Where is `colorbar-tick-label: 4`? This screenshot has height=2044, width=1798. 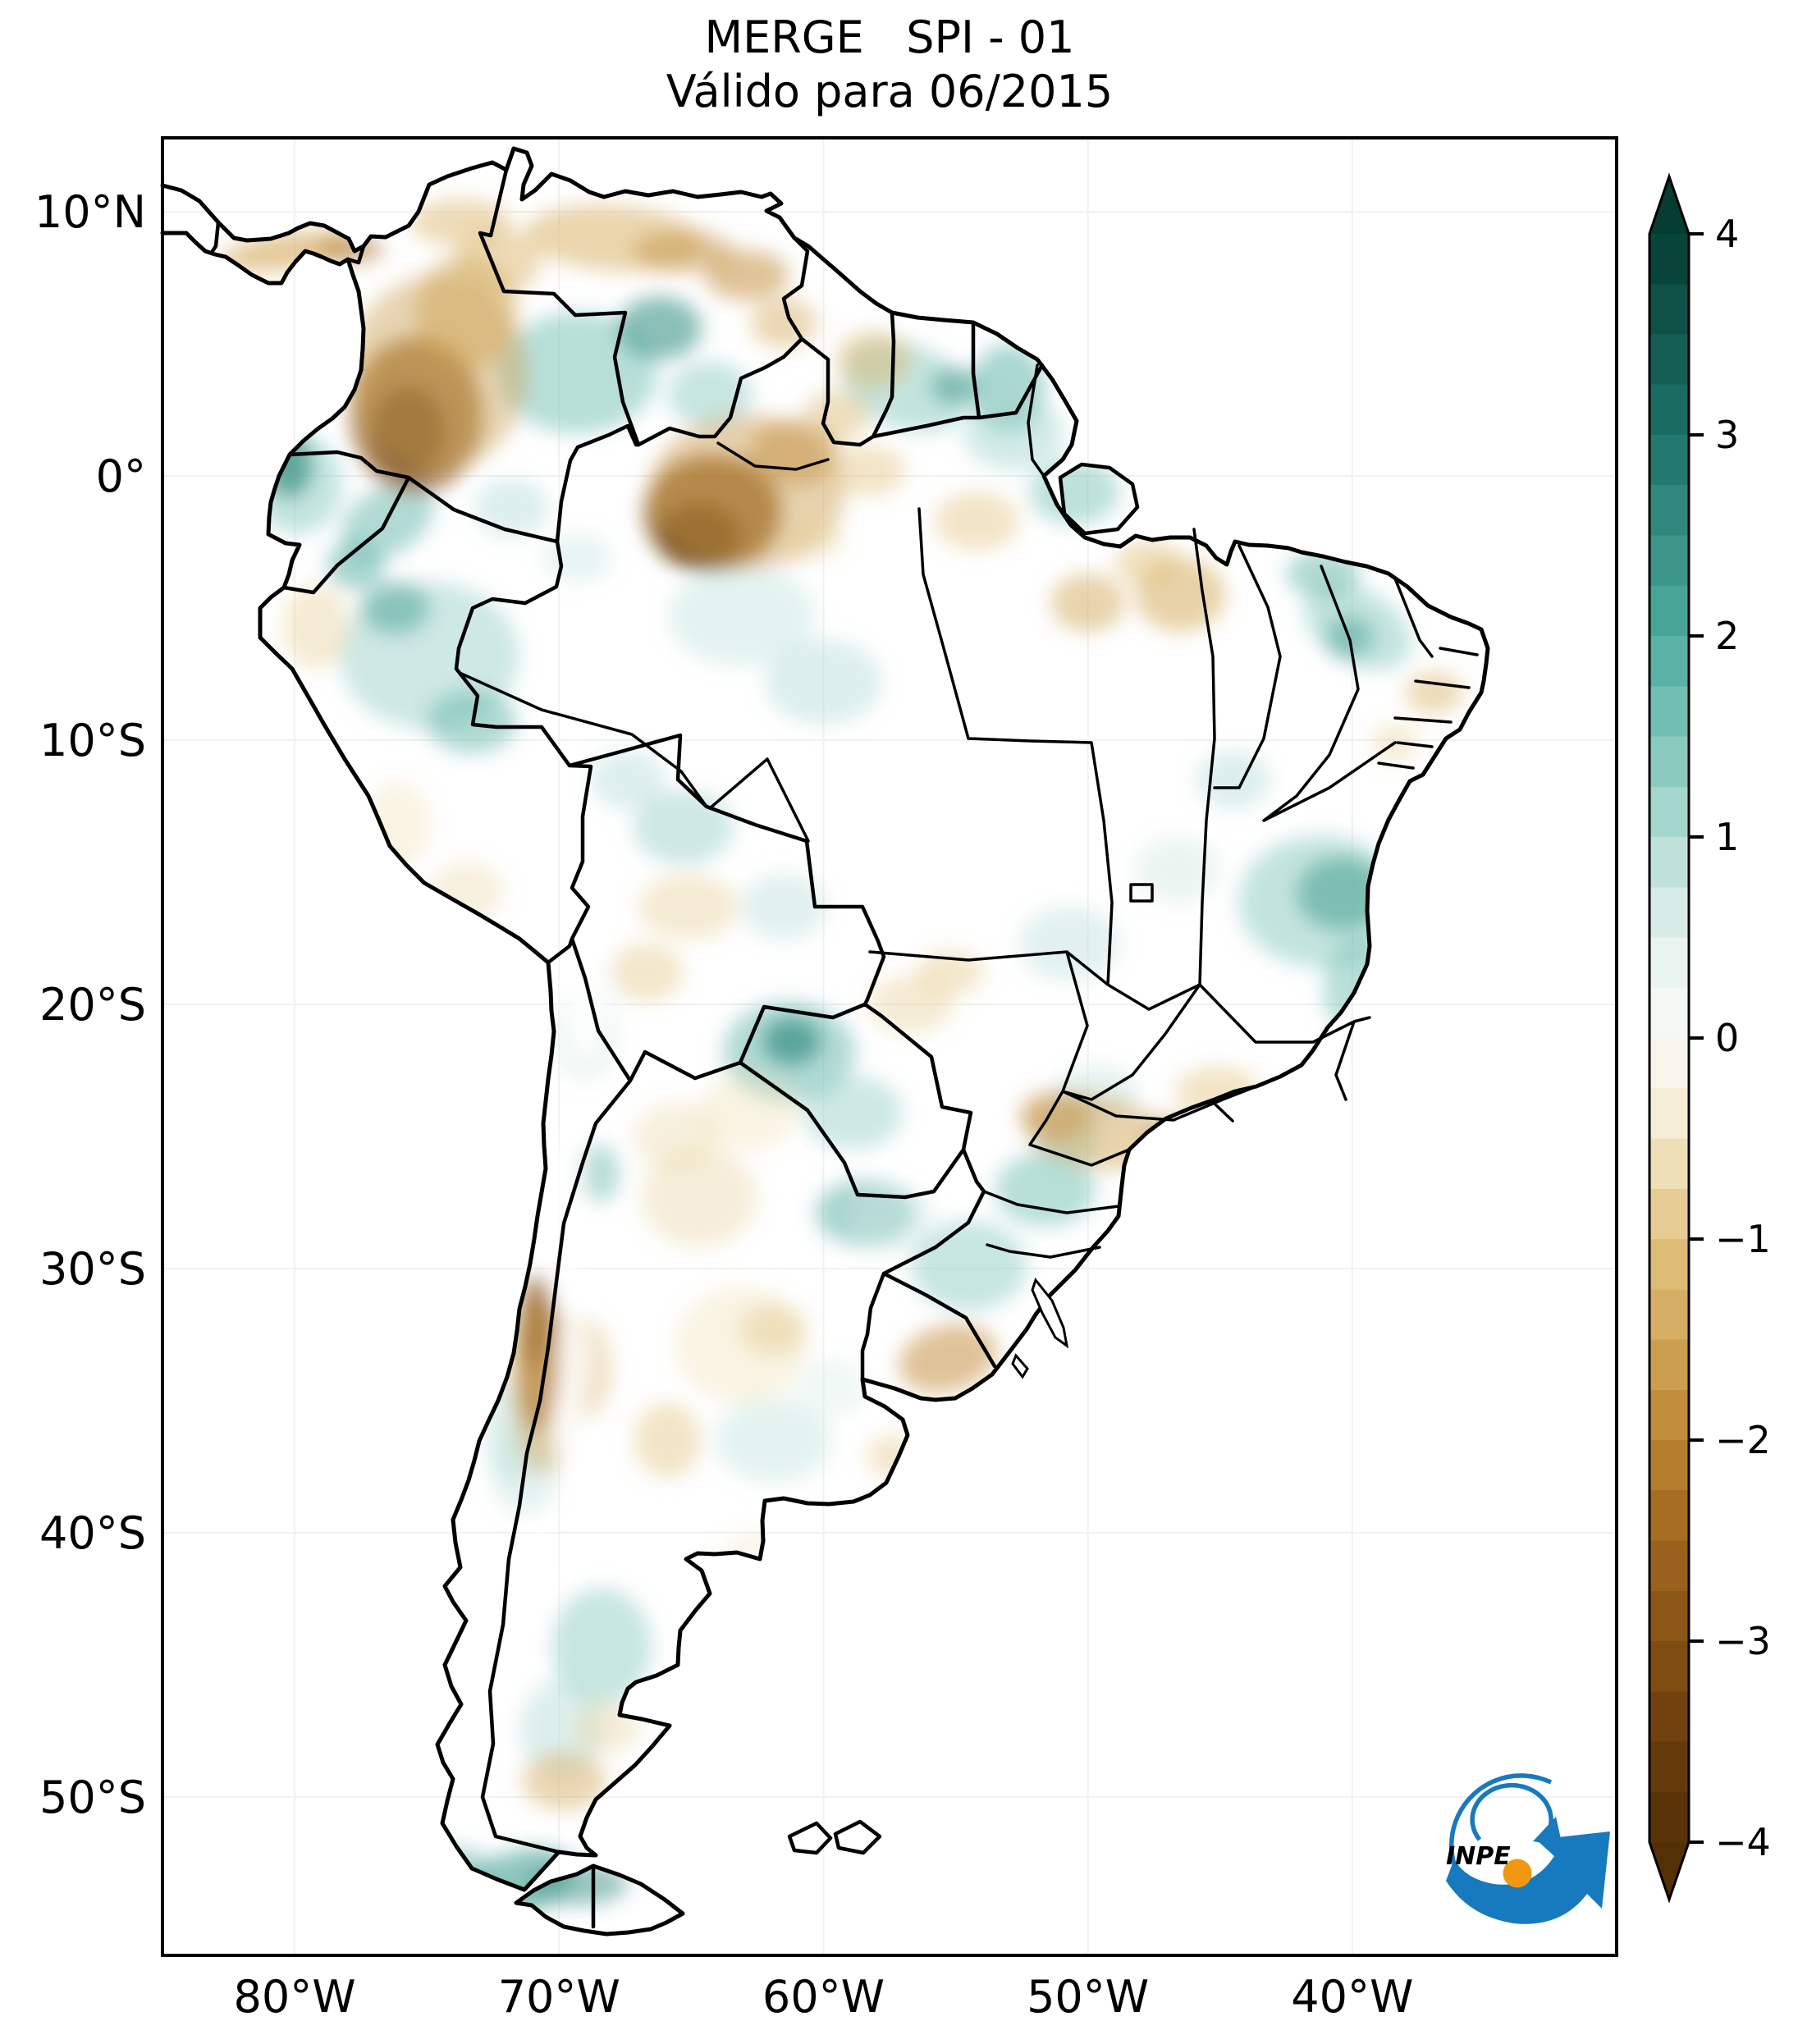
colorbar-tick-label: 4 is located at coordinates (1727, 234).